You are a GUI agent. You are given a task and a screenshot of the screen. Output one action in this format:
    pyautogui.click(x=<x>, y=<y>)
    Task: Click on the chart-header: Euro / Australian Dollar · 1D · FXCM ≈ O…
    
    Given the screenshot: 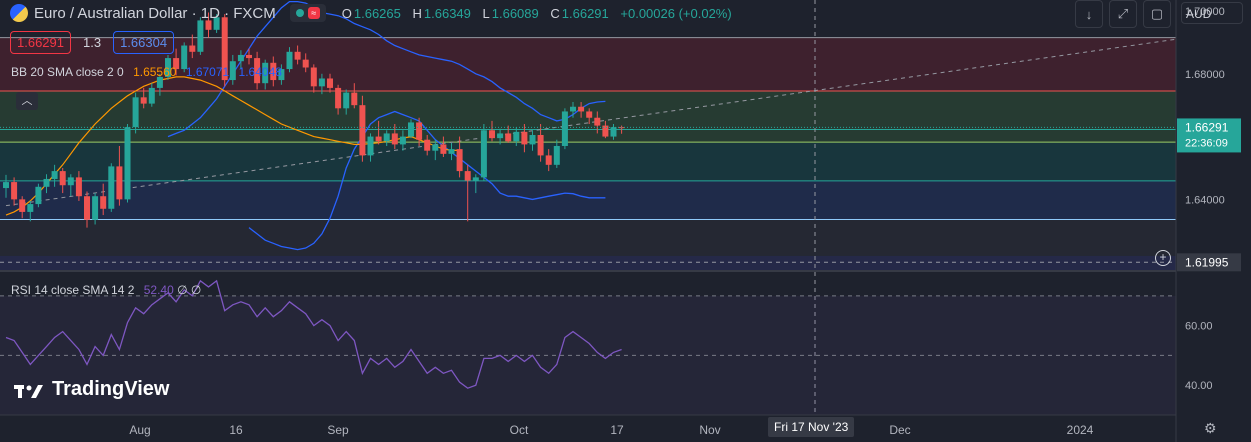 What is the action you would take?
    pyautogui.click(x=375, y=13)
    